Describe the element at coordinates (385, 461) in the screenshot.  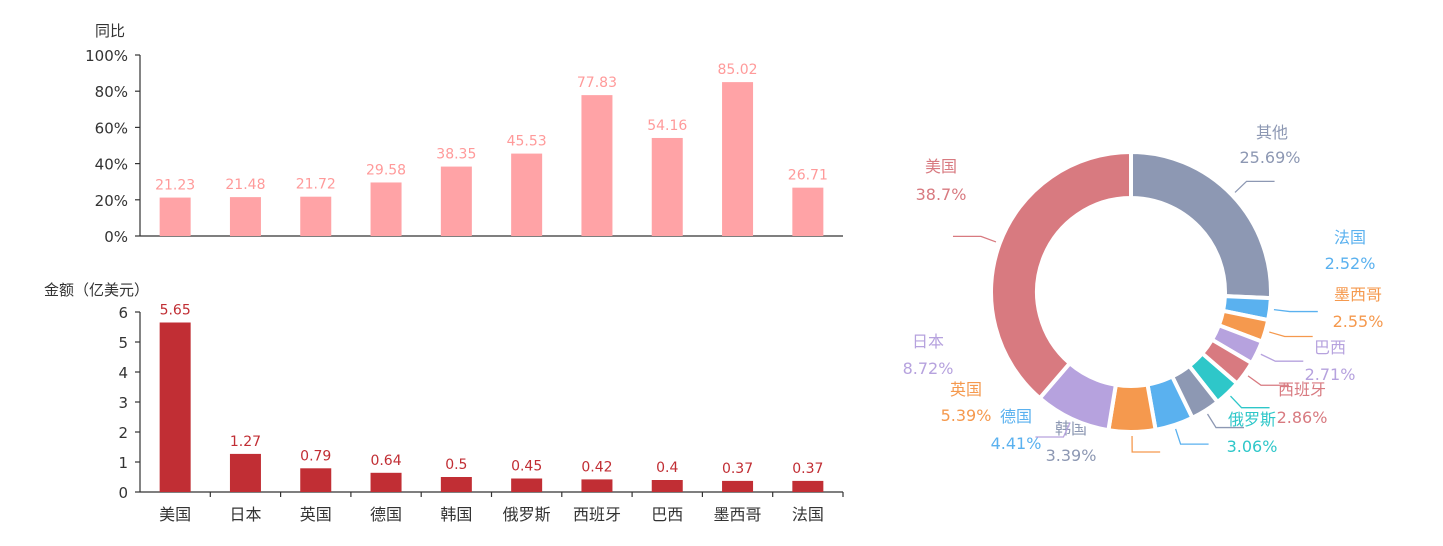
I see `data-label: 0.64` at that location.